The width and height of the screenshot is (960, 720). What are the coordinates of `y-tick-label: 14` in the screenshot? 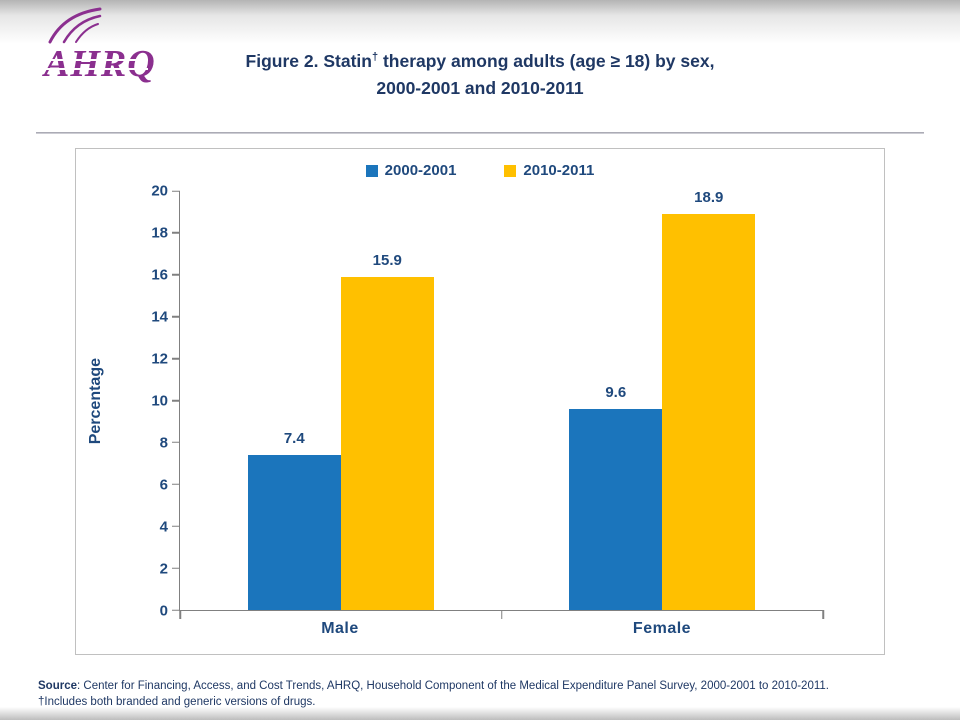 It's located at (159, 317).